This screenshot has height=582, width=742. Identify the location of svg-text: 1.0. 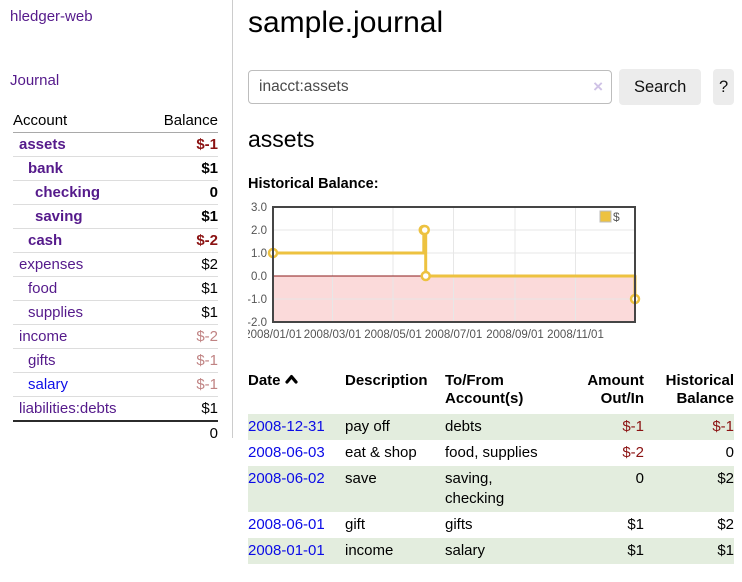
(259, 254).